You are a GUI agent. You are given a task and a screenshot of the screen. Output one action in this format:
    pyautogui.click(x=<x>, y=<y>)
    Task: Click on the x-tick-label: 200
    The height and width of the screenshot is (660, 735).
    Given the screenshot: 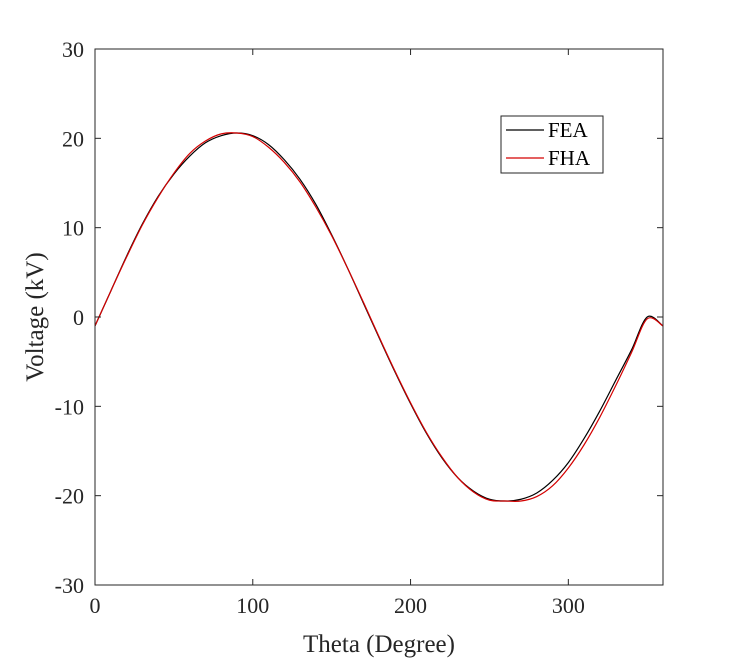 What is the action you would take?
    pyautogui.click(x=410, y=605)
    